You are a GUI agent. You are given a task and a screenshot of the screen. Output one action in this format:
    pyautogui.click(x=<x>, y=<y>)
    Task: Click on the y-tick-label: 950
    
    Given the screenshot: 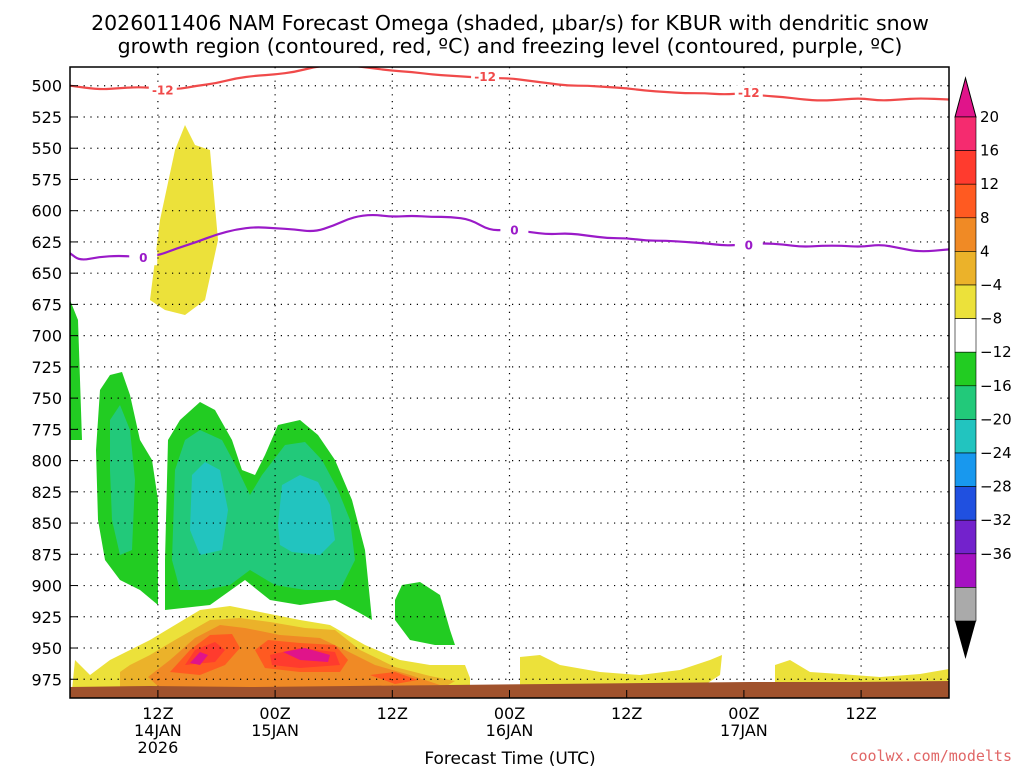 What is the action you would take?
    pyautogui.click(x=46, y=648)
    